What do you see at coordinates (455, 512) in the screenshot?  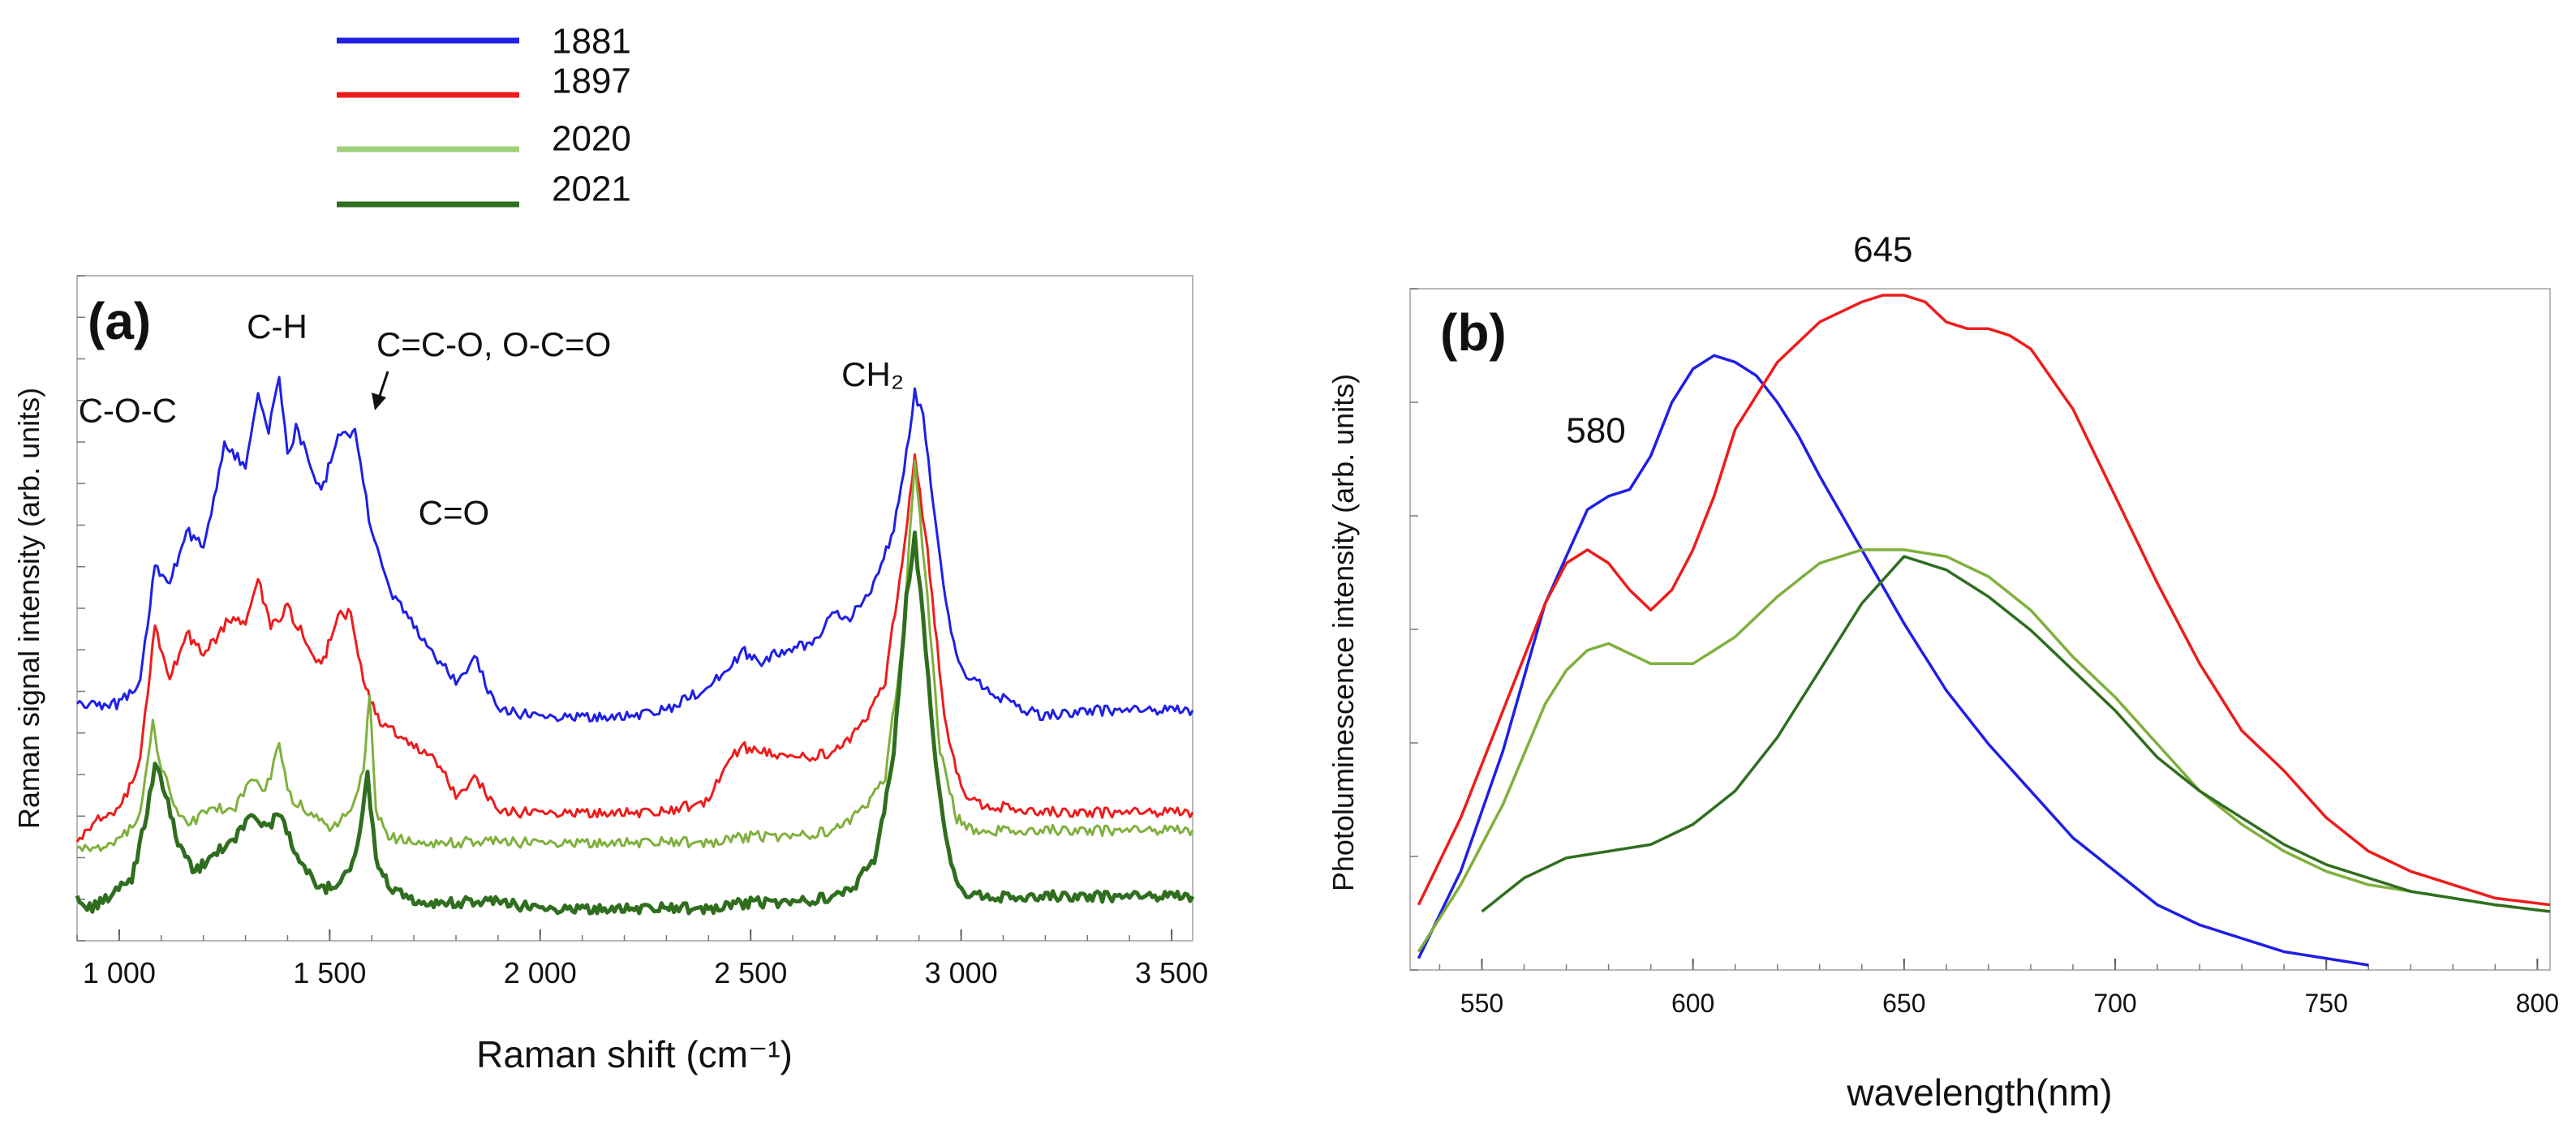 I see `annotation-label: C=O` at bounding box center [455, 512].